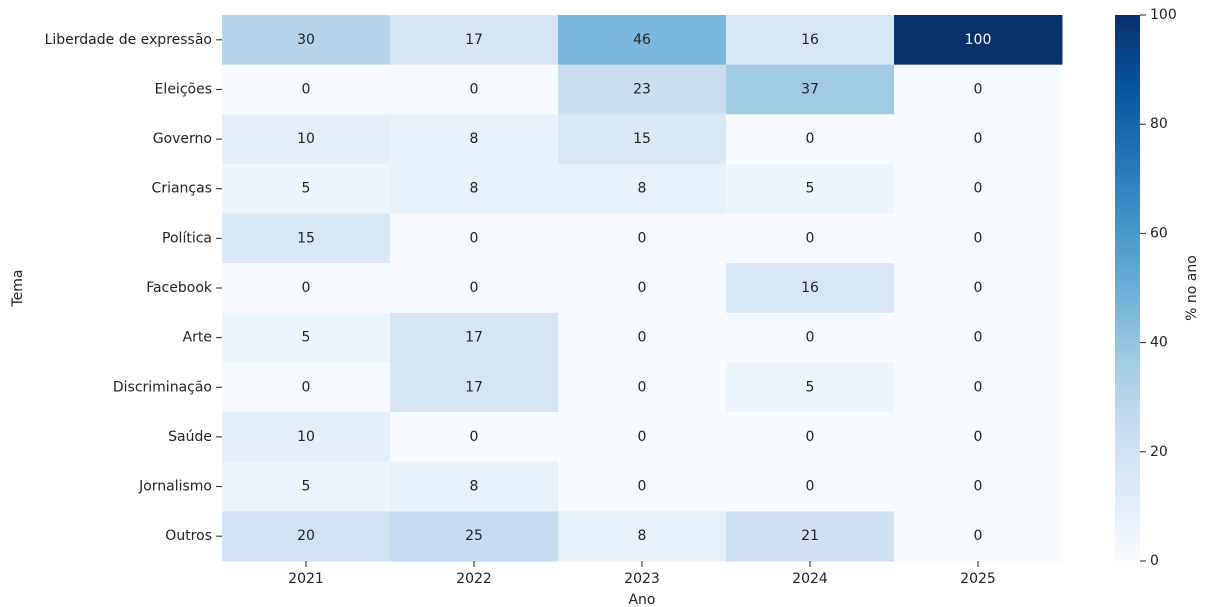  I want to click on x-tick-label: 2021, so click(306, 579).